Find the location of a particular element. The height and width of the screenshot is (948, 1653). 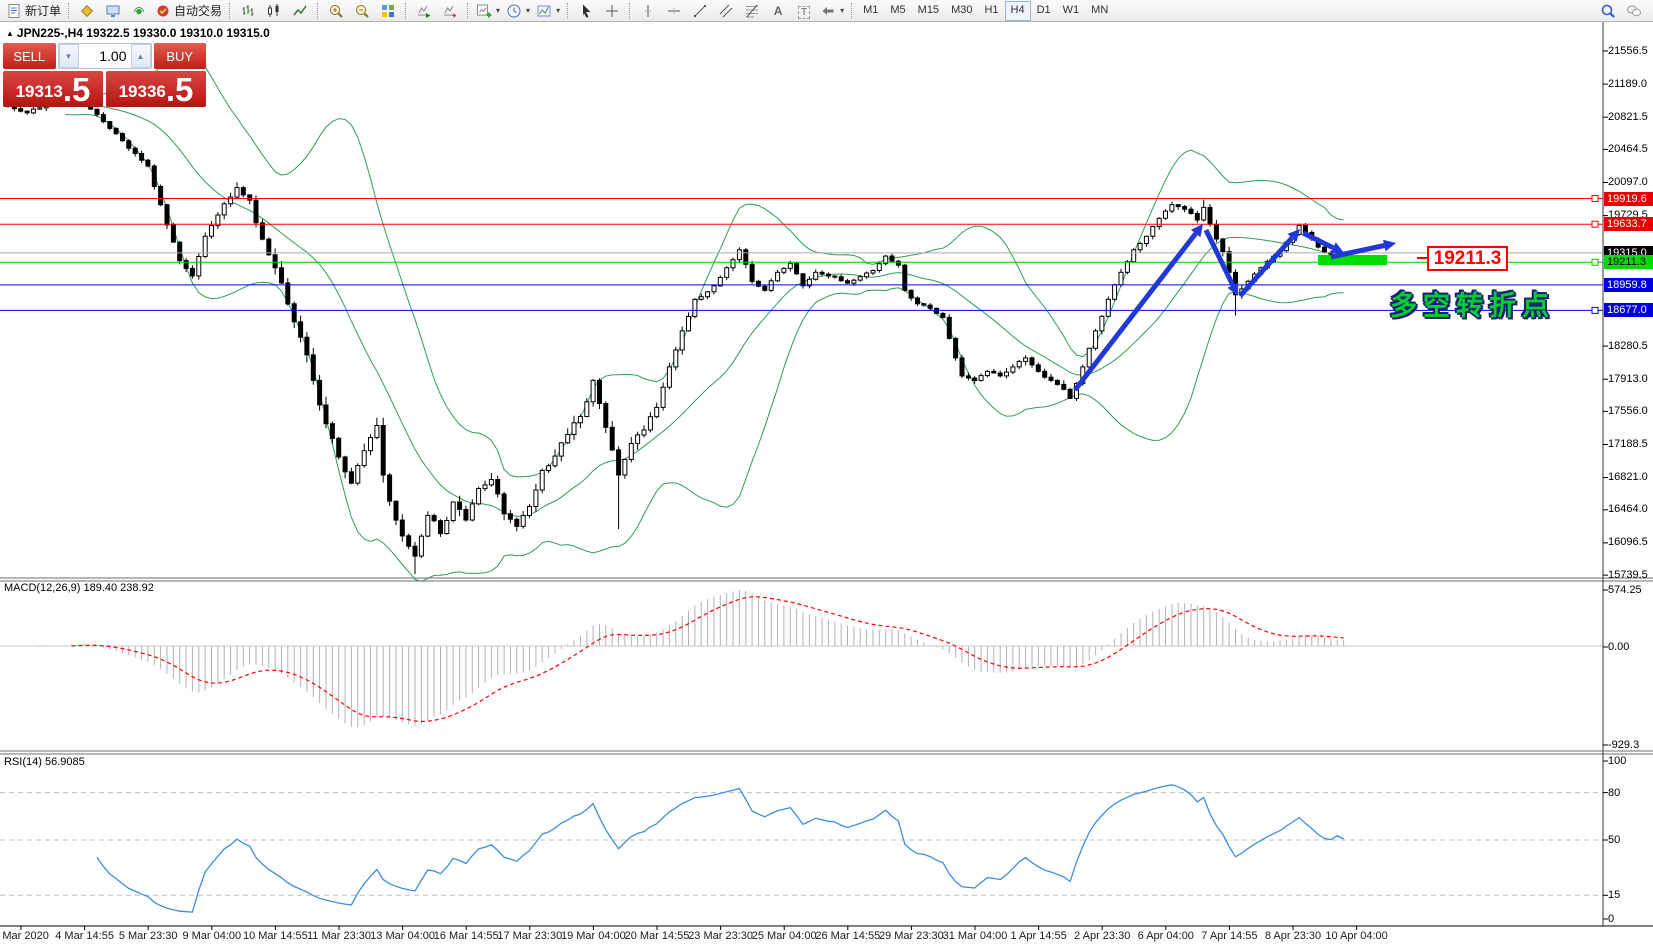

candlestick-chart-button is located at coordinates (274, 11).